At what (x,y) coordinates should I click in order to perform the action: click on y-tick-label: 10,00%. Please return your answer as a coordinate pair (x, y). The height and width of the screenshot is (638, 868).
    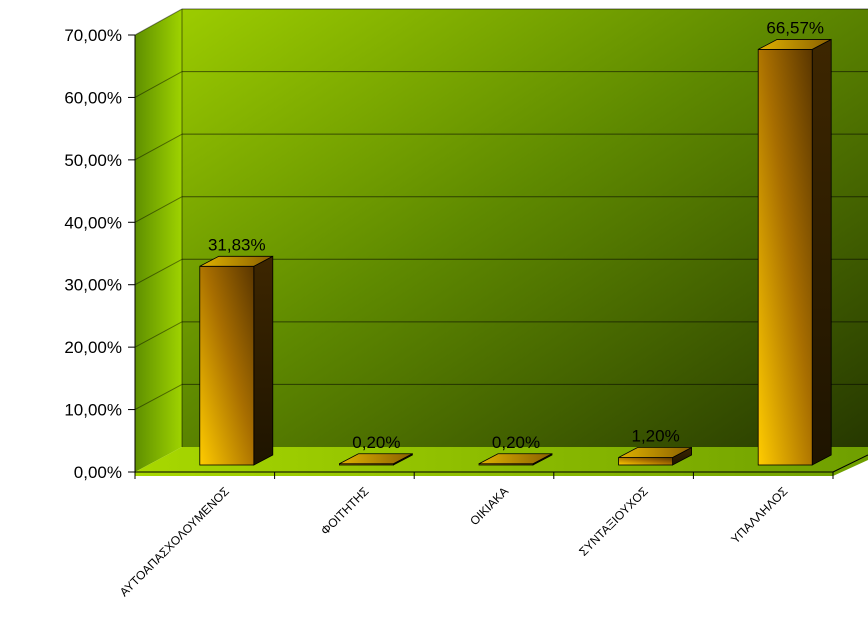
    Looking at the image, I should click on (93, 410).